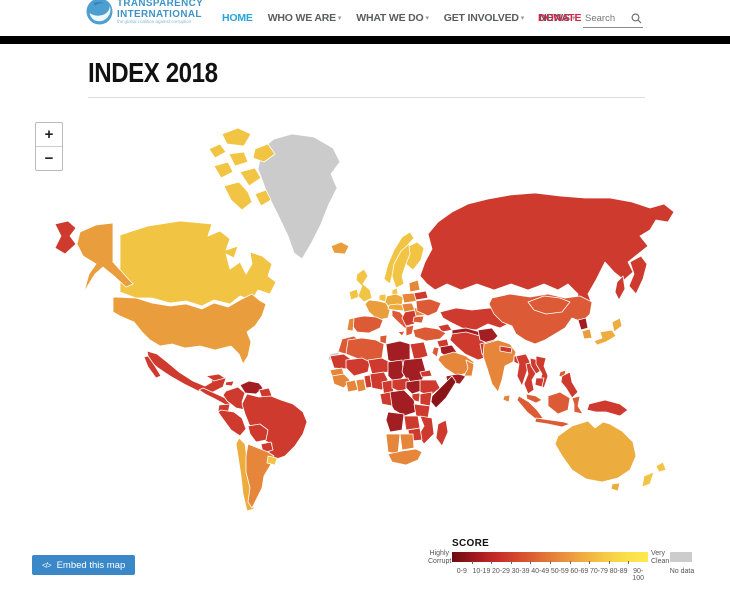 The image size is (730, 591). What do you see at coordinates (443, 392) in the screenshot?
I see `region-somalia` at bounding box center [443, 392].